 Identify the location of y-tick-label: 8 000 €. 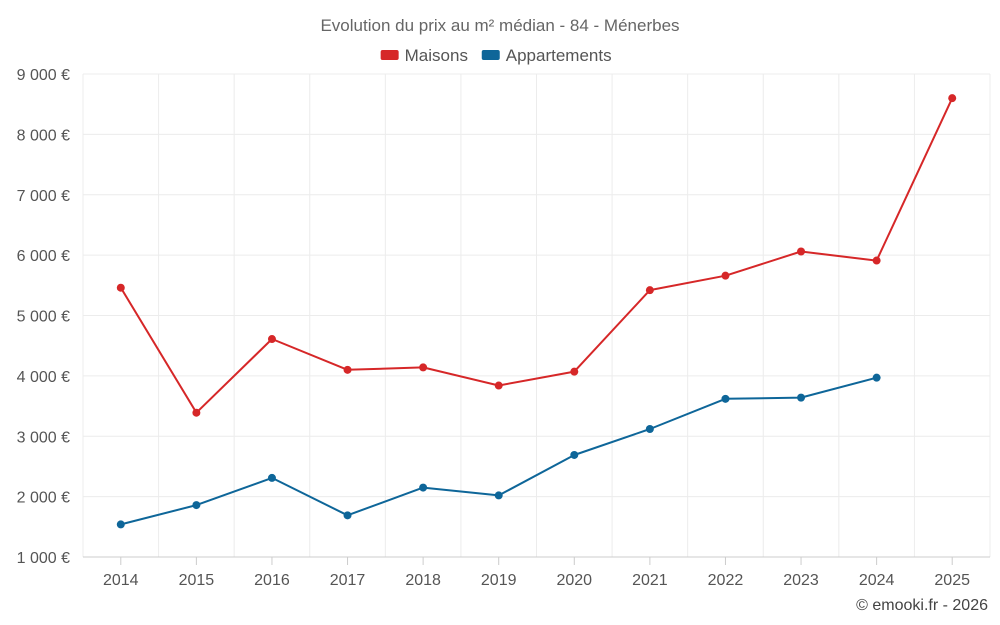
(43, 135).